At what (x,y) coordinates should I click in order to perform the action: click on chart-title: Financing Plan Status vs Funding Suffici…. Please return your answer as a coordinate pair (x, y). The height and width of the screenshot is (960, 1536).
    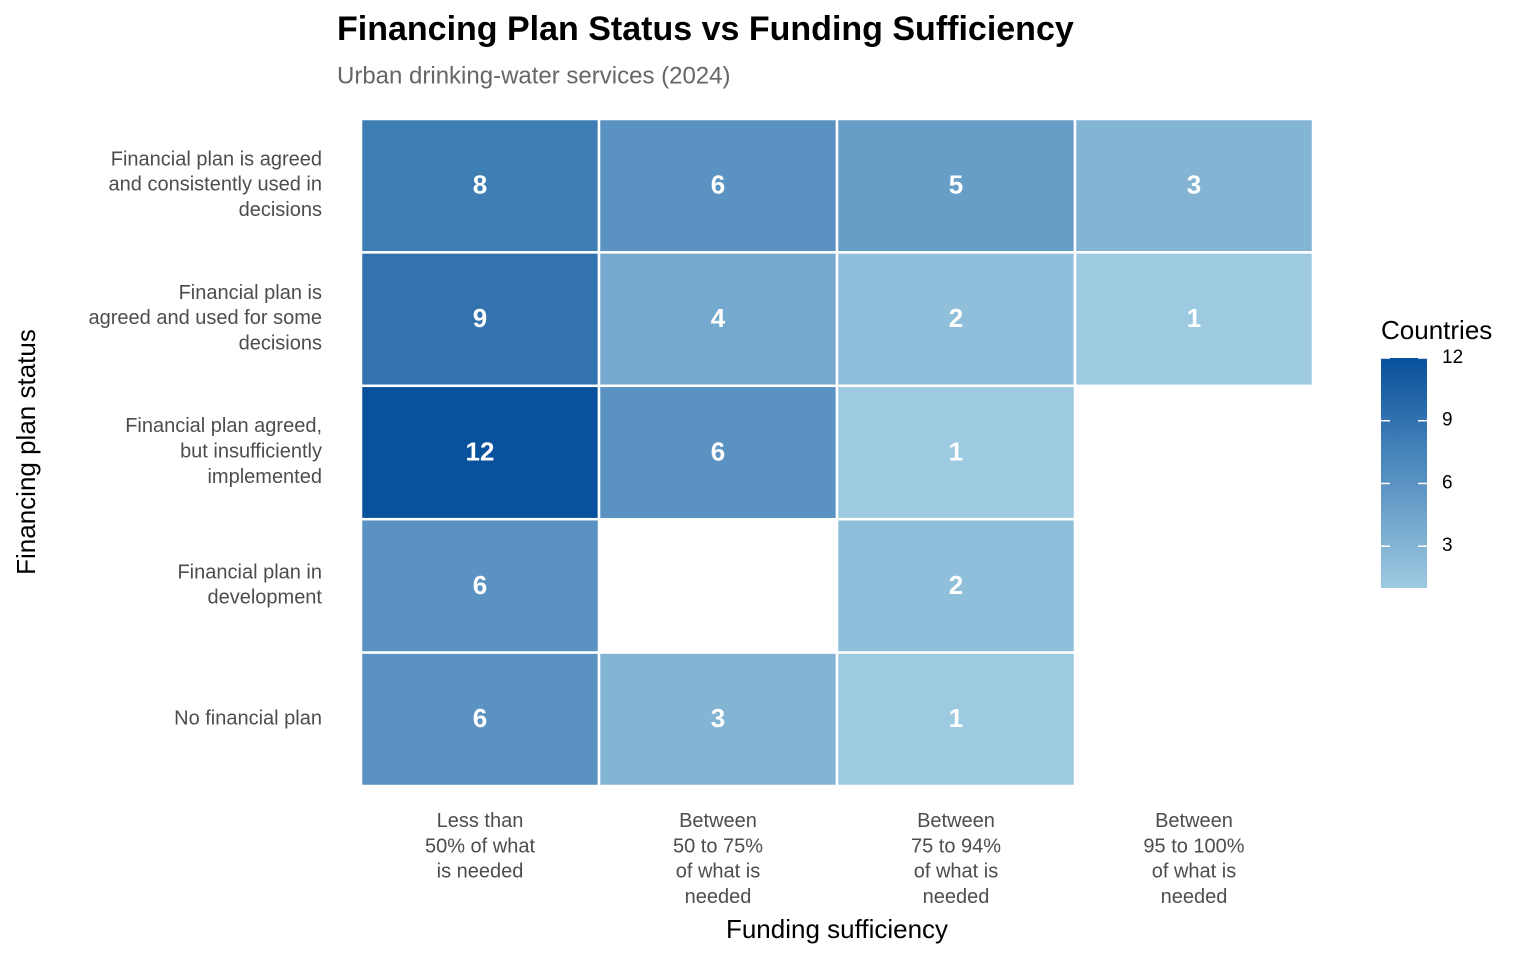
    Looking at the image, I should click on (705, 29).